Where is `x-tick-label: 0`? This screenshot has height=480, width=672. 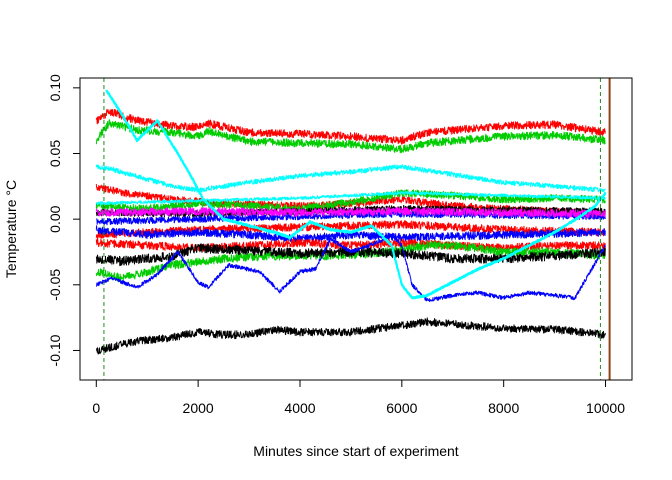 x-tick-label: 0 is located at coordinates (96, 408).